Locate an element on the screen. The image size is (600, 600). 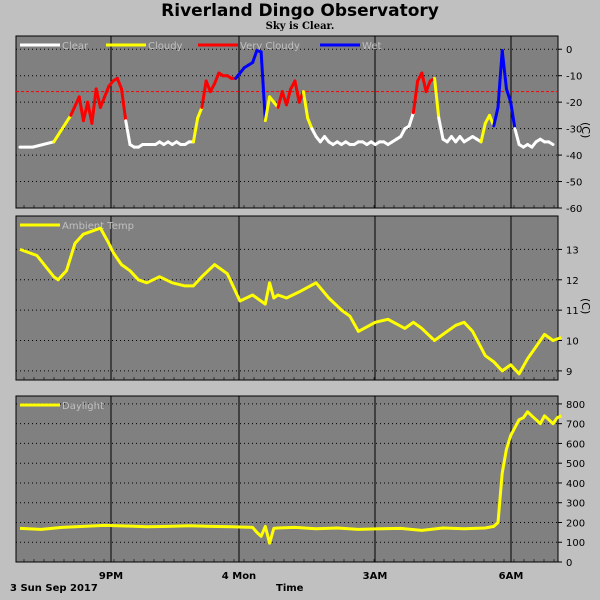
x-tick-label: 9PM is located at coordinates (111, 576).